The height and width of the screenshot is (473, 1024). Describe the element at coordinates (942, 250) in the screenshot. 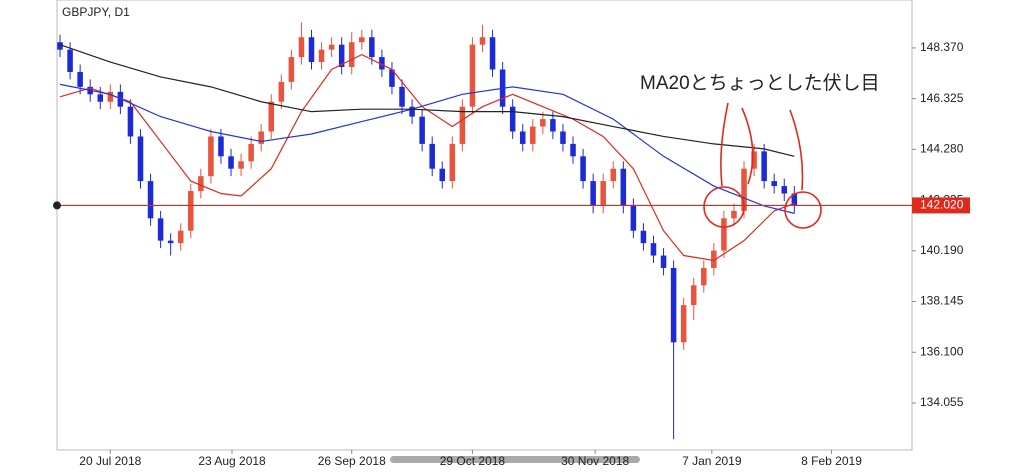

I see `y-tick-label: 140.190` at that location.